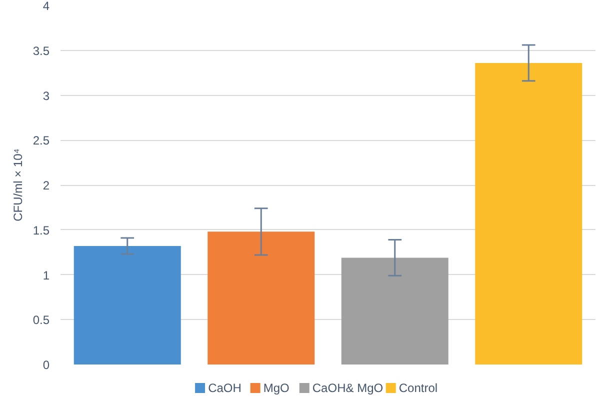 The image size is (607, 417). I want to click on legend-label: MgO, so click(276, 388).